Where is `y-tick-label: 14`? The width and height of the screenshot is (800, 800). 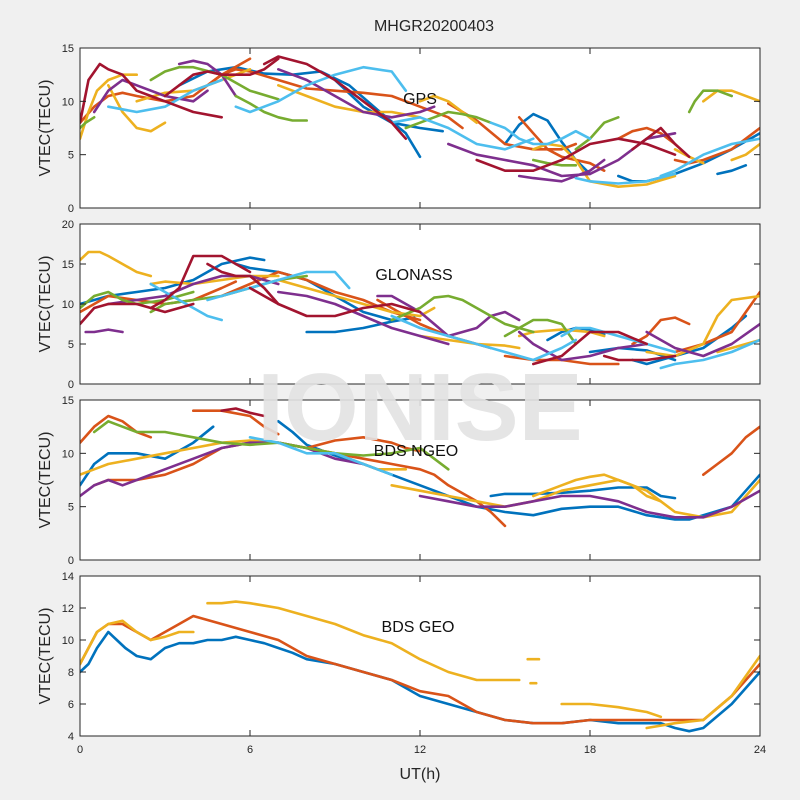 y-tick-label: 14 is located at coordinates (68, 577).